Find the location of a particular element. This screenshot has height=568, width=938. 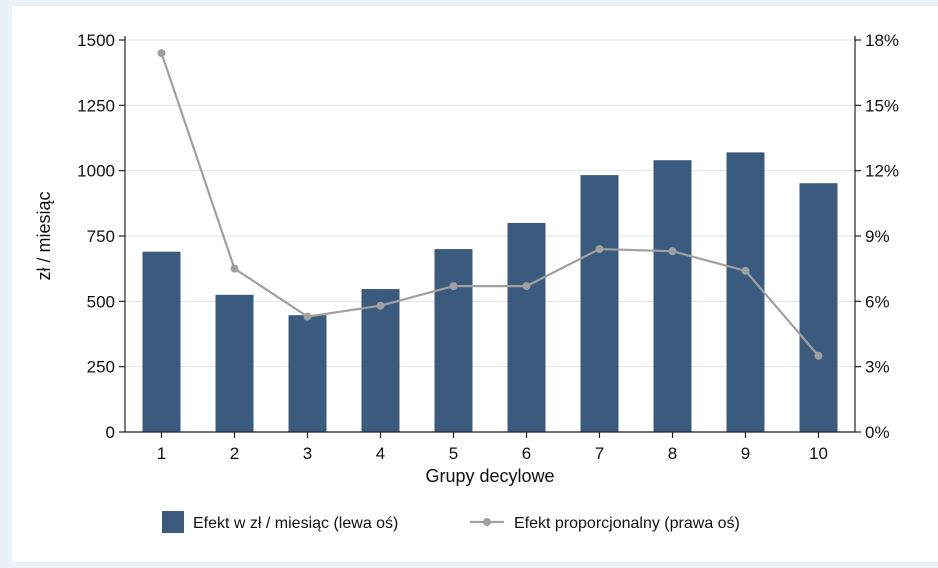

x-tick-label: 10 is located at coordinates (818, 453).